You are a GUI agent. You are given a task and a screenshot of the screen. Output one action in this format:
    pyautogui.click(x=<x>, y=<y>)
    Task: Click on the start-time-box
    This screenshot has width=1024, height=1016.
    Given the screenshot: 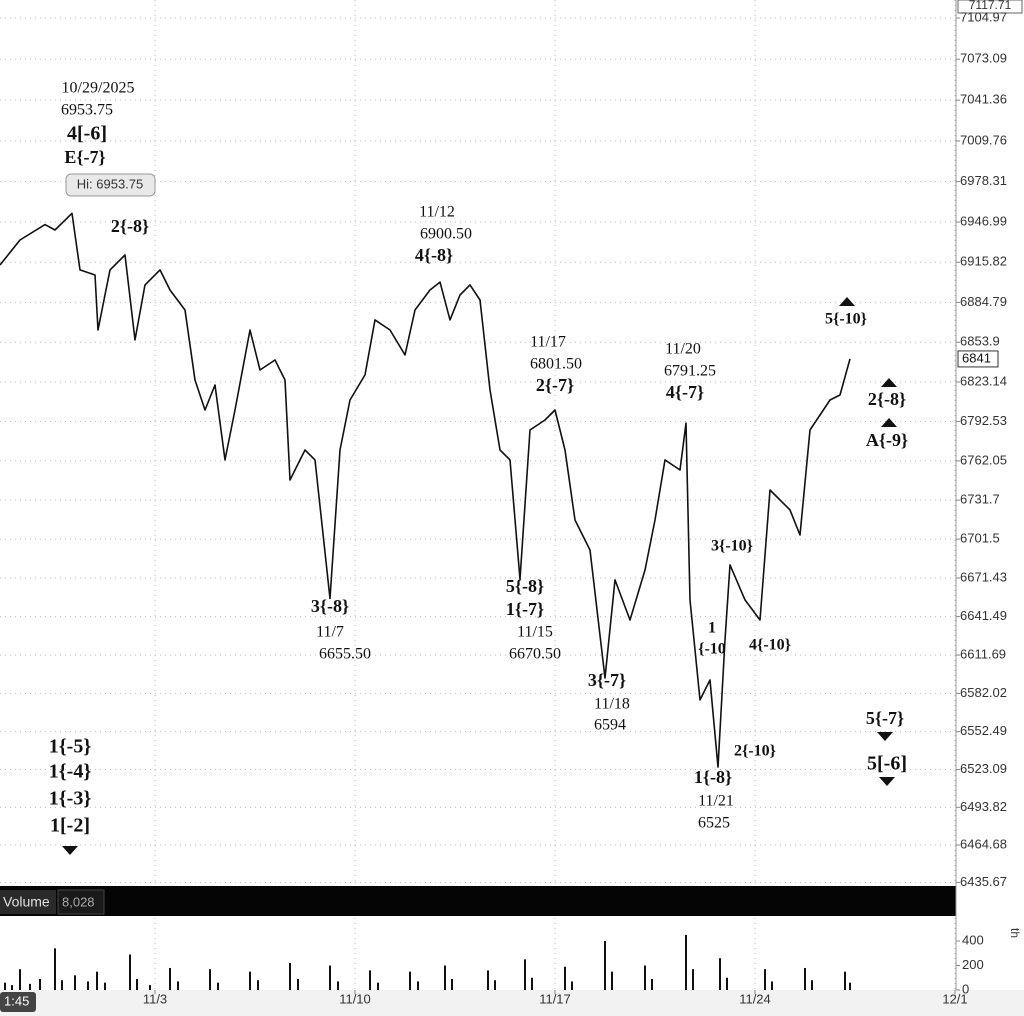 What is the action you would take?
    pyautogui.click(x=18, y=1002)
    